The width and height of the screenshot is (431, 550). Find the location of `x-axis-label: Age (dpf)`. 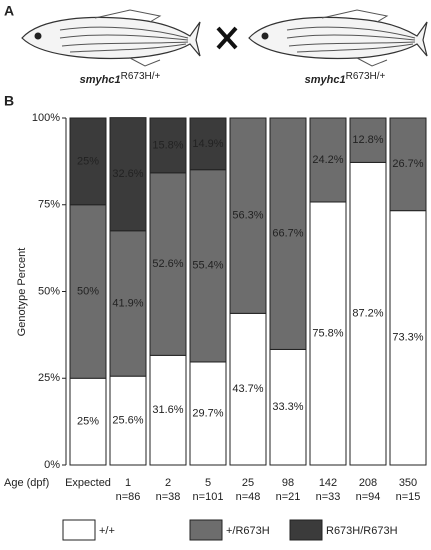

x-axis-label: Age (dpf) is located at coordinates (26, 483).